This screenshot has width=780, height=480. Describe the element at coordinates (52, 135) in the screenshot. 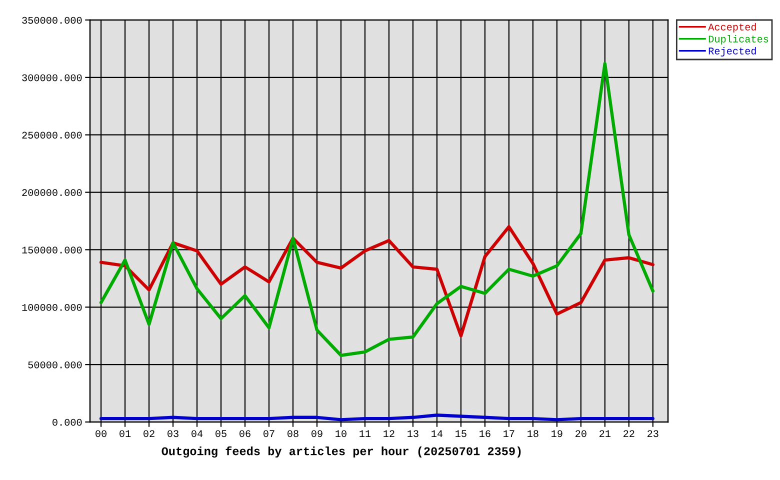

I see `y-tick-label: 250000.000` at that location.